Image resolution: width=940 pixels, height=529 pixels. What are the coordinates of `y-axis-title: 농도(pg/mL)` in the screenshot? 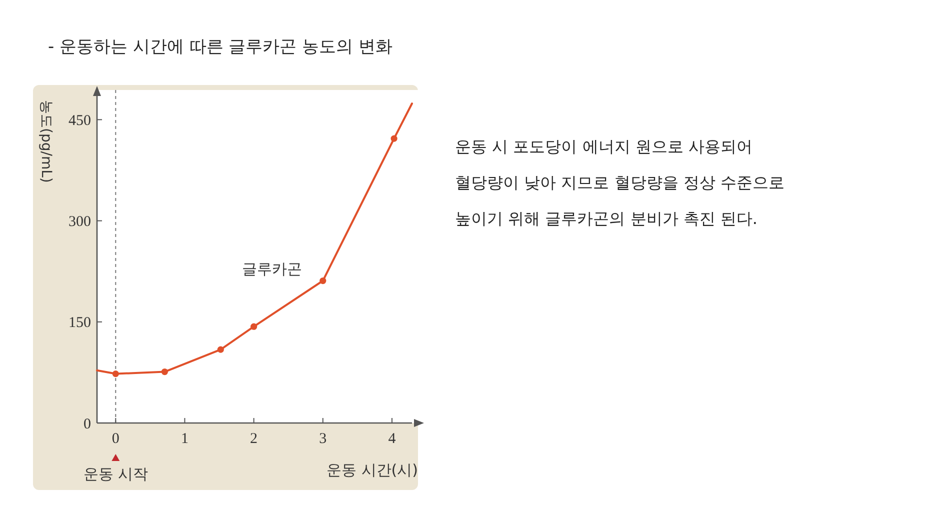 It's located at (46, 141).